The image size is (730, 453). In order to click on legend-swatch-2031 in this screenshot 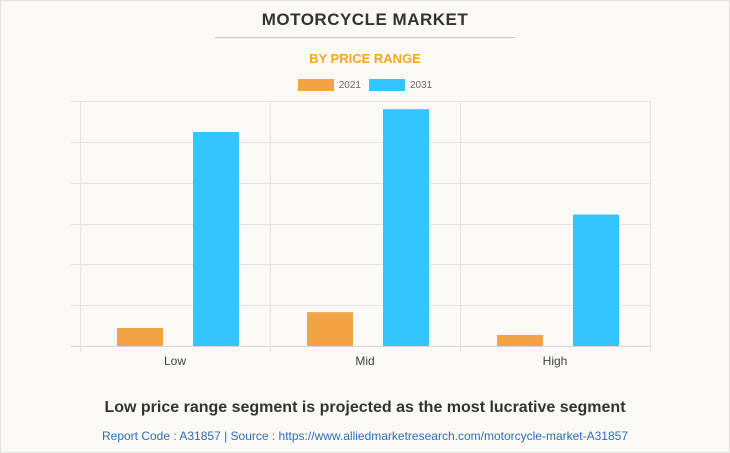, I will do `click(387, 85)`.